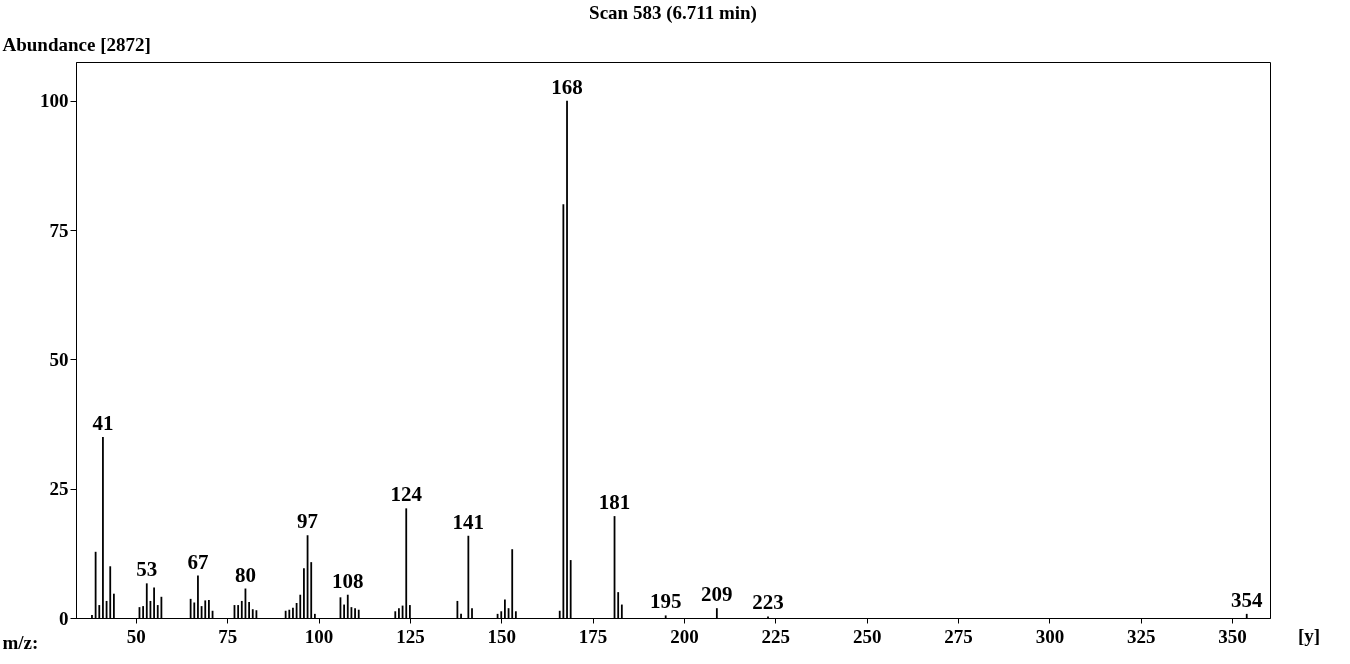  Describe the element at coordinates (76, 44) in the screenshot. I see `y-axis-title: Abundance [2872]` at that location.